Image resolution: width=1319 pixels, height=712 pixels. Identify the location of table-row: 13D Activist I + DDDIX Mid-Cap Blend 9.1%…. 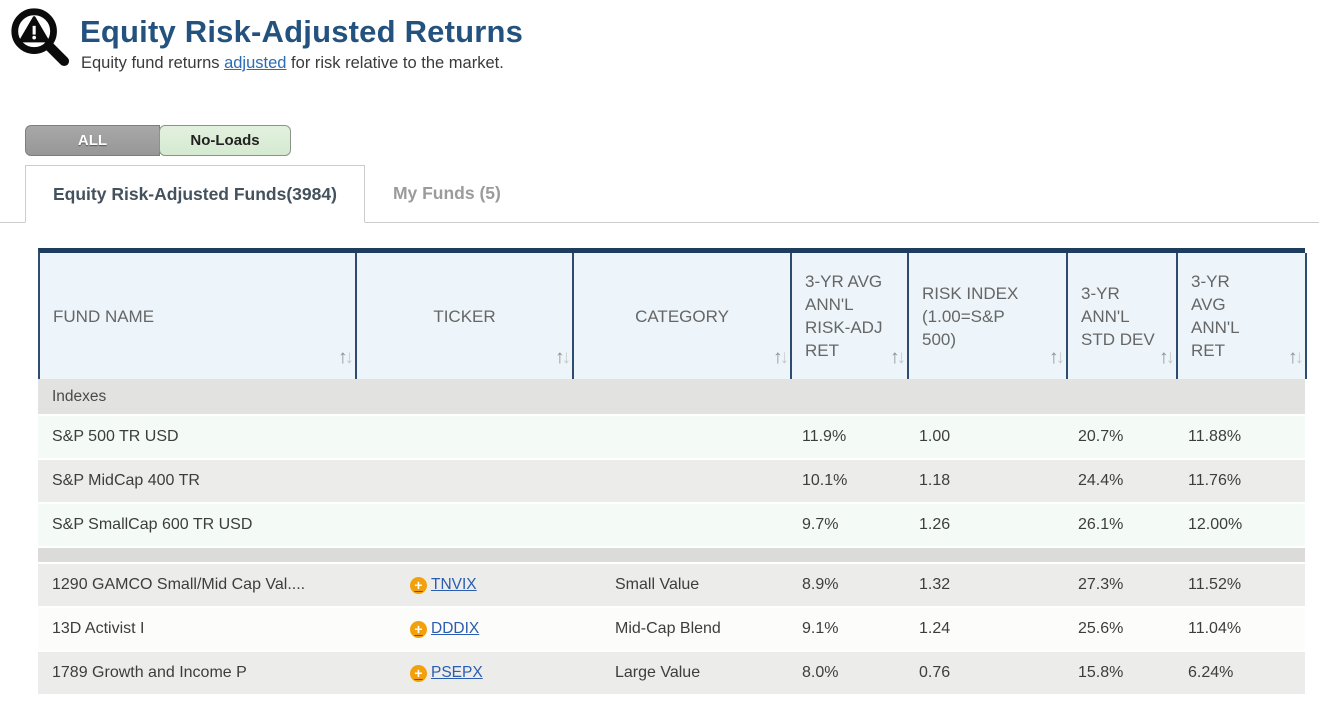
(671, 630).